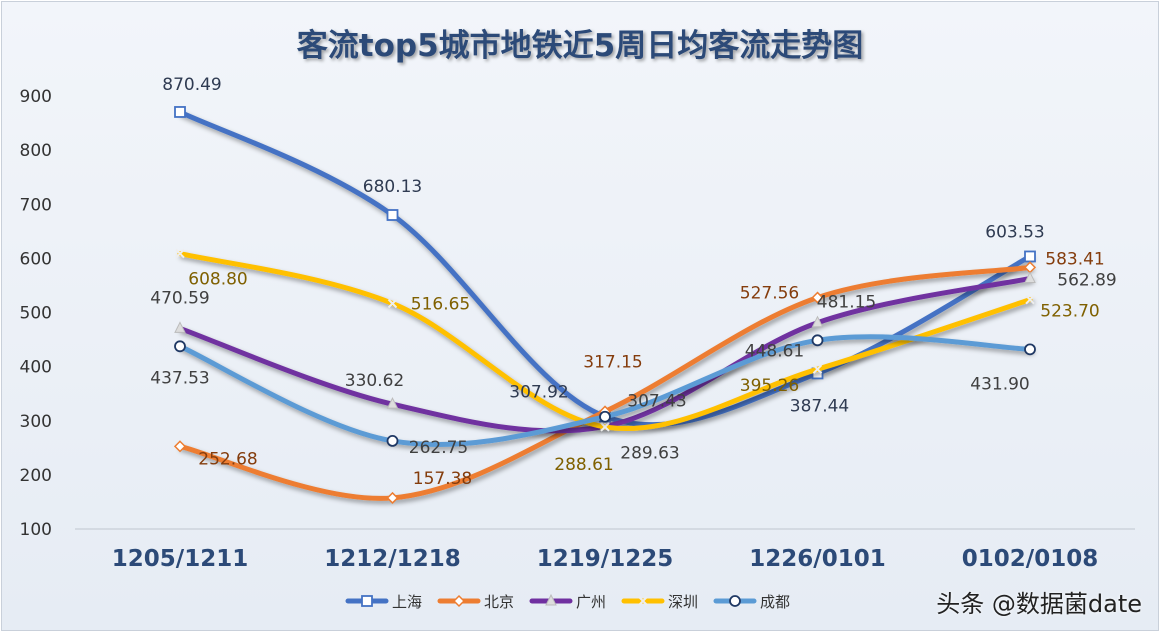 The height and width of the screenshot is (632, 1160). Describe the element at coordinates (36, 314) in the screenshot. I see `y-tick-label: 500` at that location.